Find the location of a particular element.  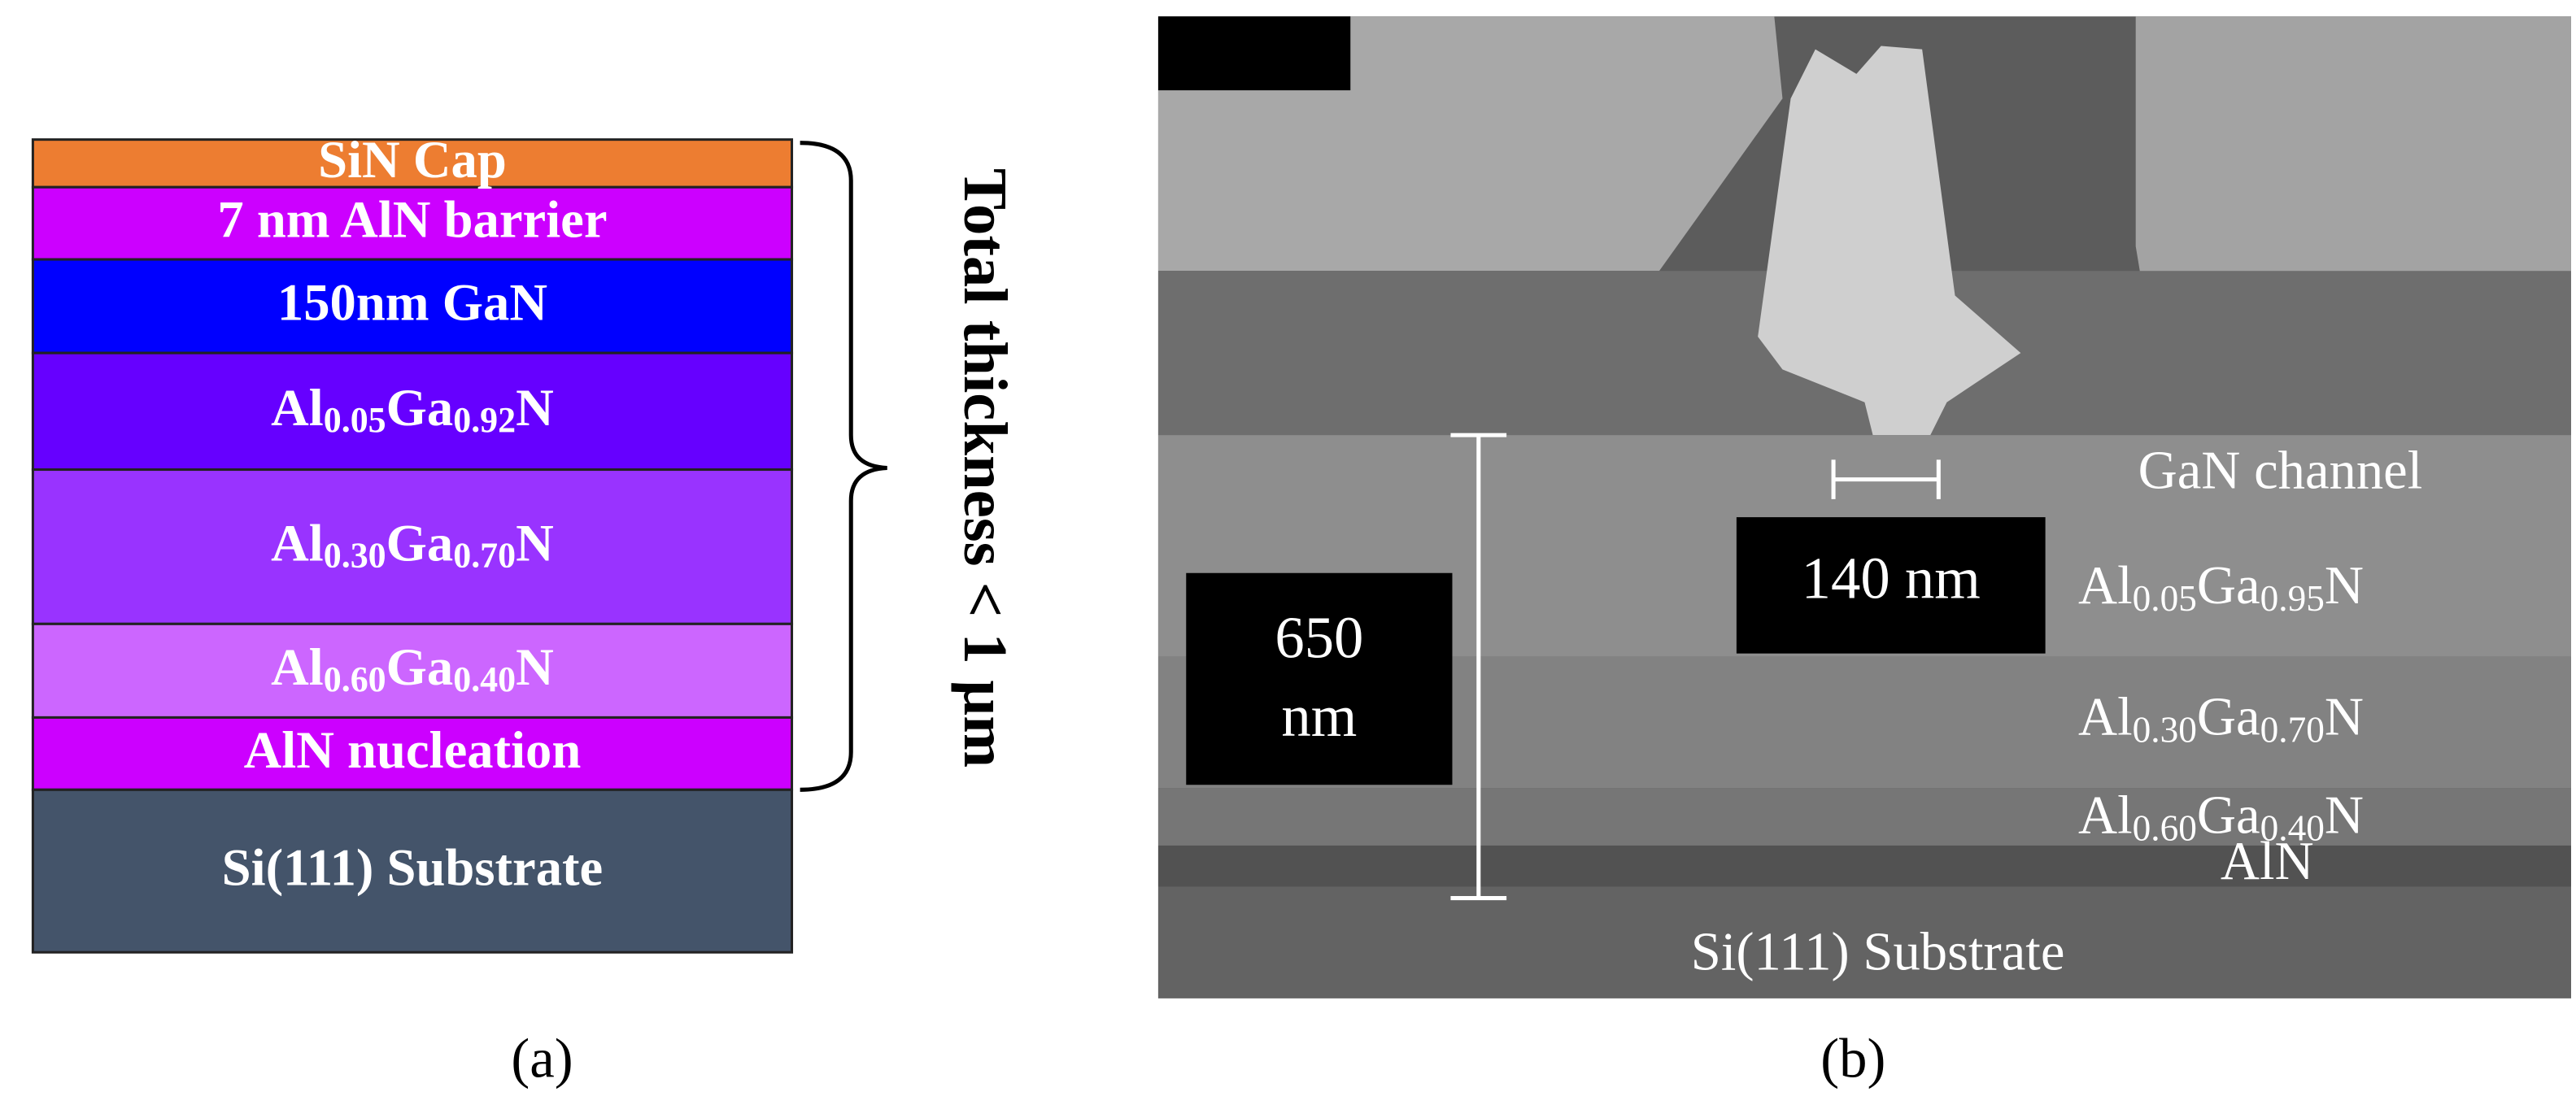

sem-region is located at coordinates (2353, 181).